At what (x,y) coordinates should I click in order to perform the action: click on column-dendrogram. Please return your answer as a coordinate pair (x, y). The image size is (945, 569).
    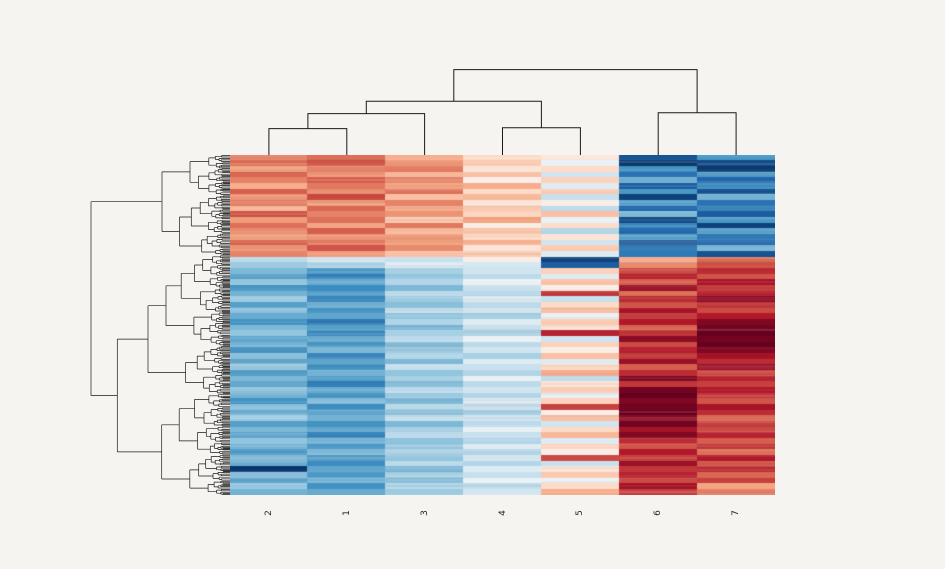
    Looking at the image, I should click on (502, 112).